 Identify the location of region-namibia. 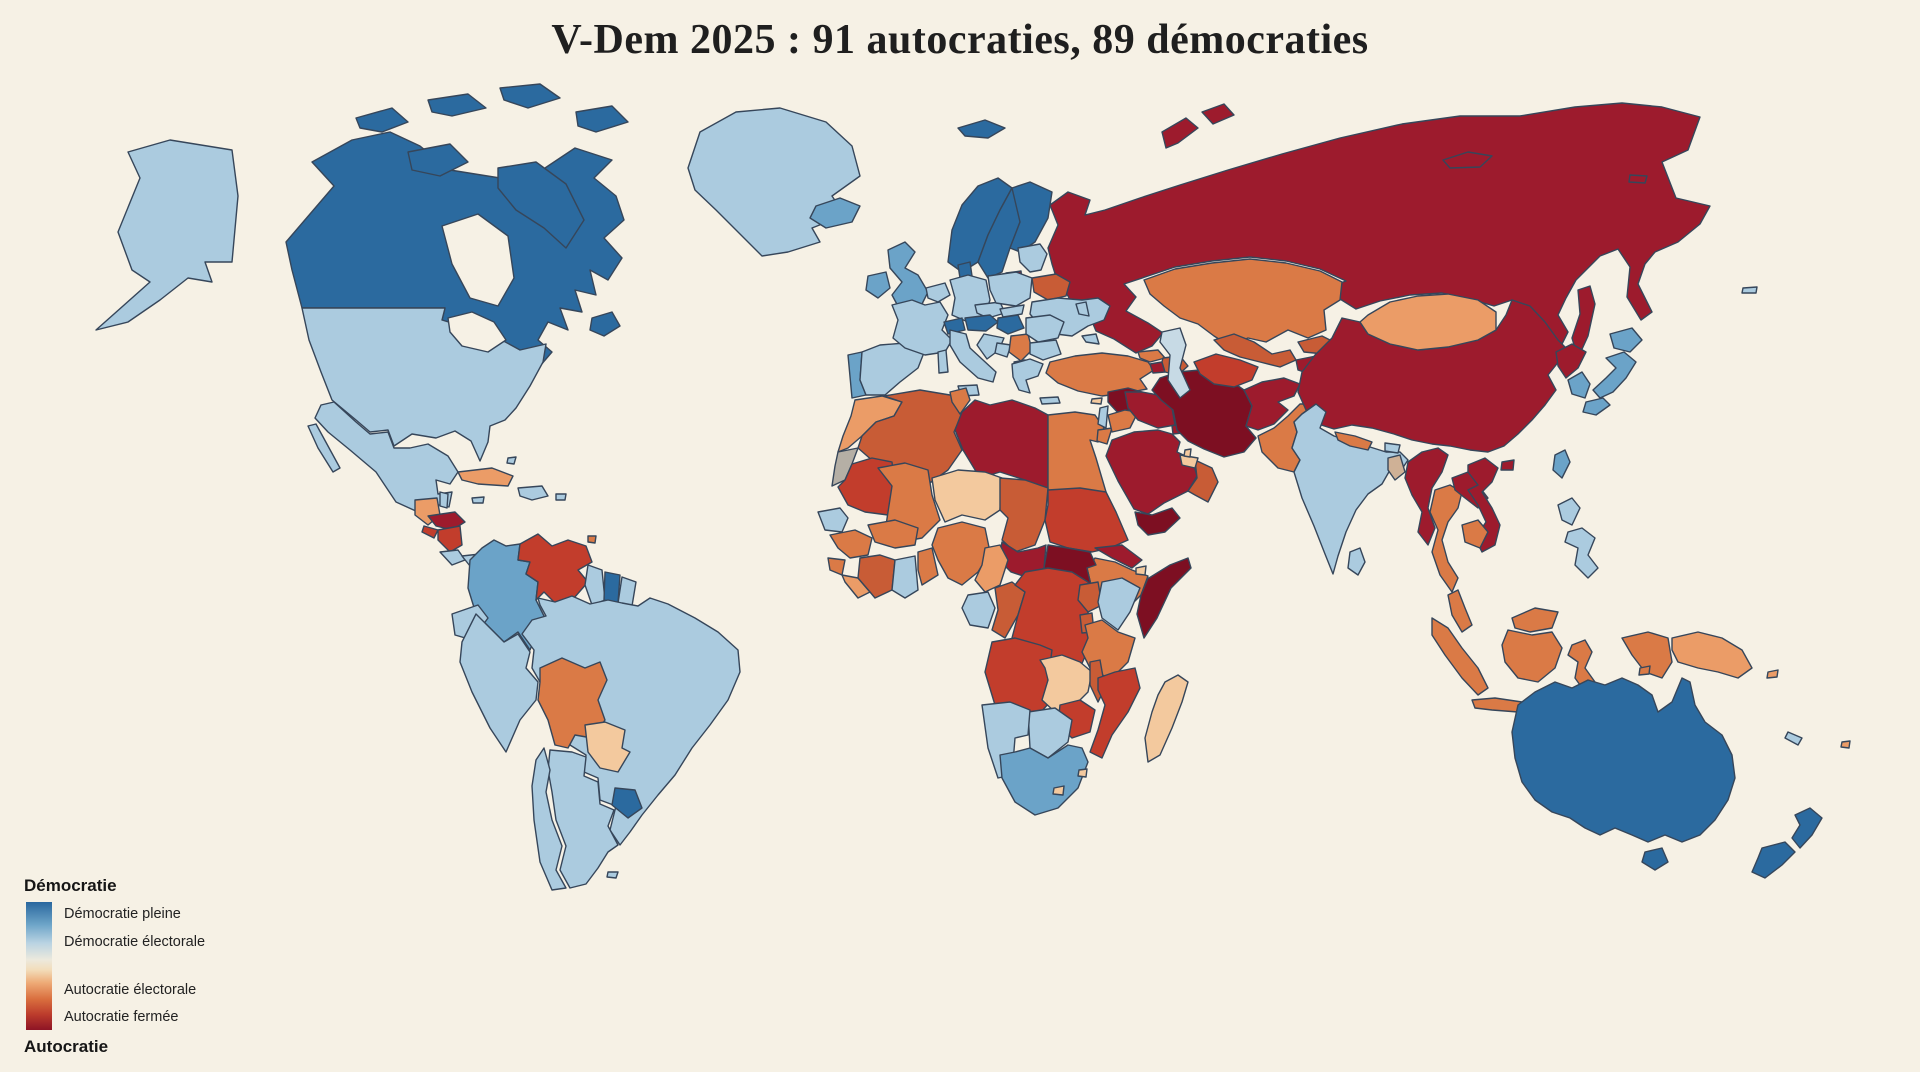
(1006, 740).